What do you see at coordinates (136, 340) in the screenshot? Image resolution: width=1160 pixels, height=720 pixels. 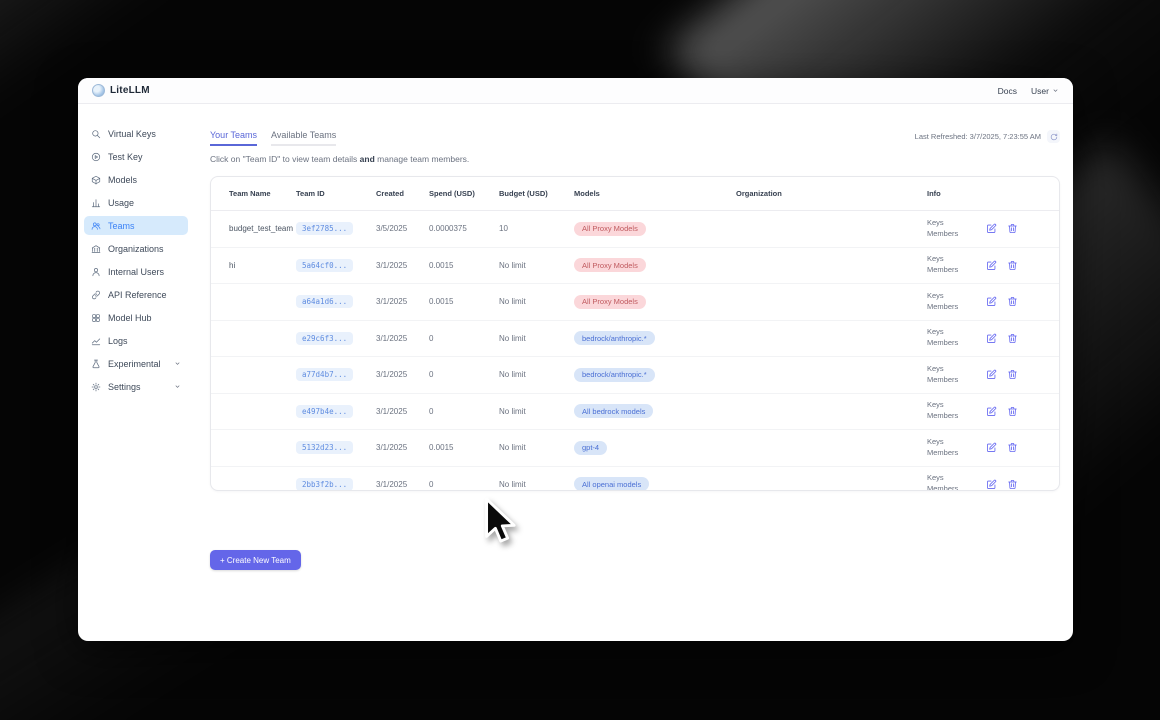 I see `sidebar-item-logs: Logs` at bounding box center [136, 340].